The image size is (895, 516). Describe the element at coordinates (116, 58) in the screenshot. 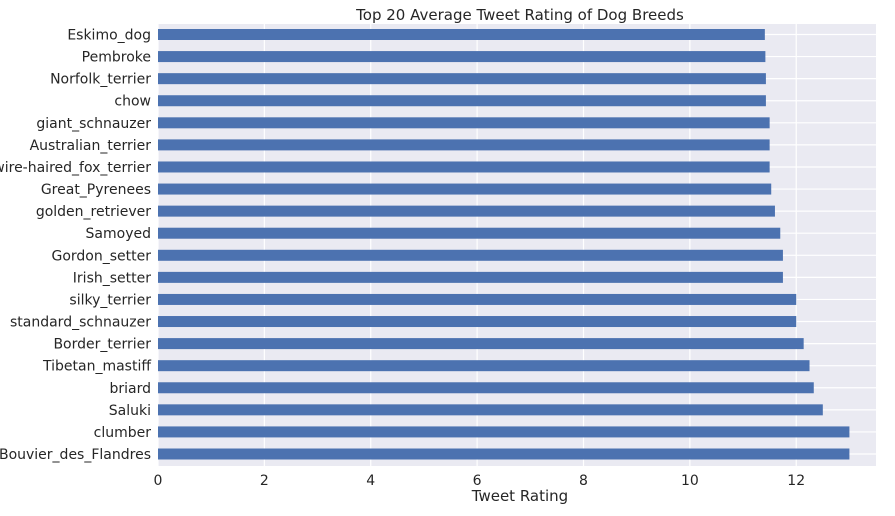

I see `y-tick-label: Pembroke` at that location.